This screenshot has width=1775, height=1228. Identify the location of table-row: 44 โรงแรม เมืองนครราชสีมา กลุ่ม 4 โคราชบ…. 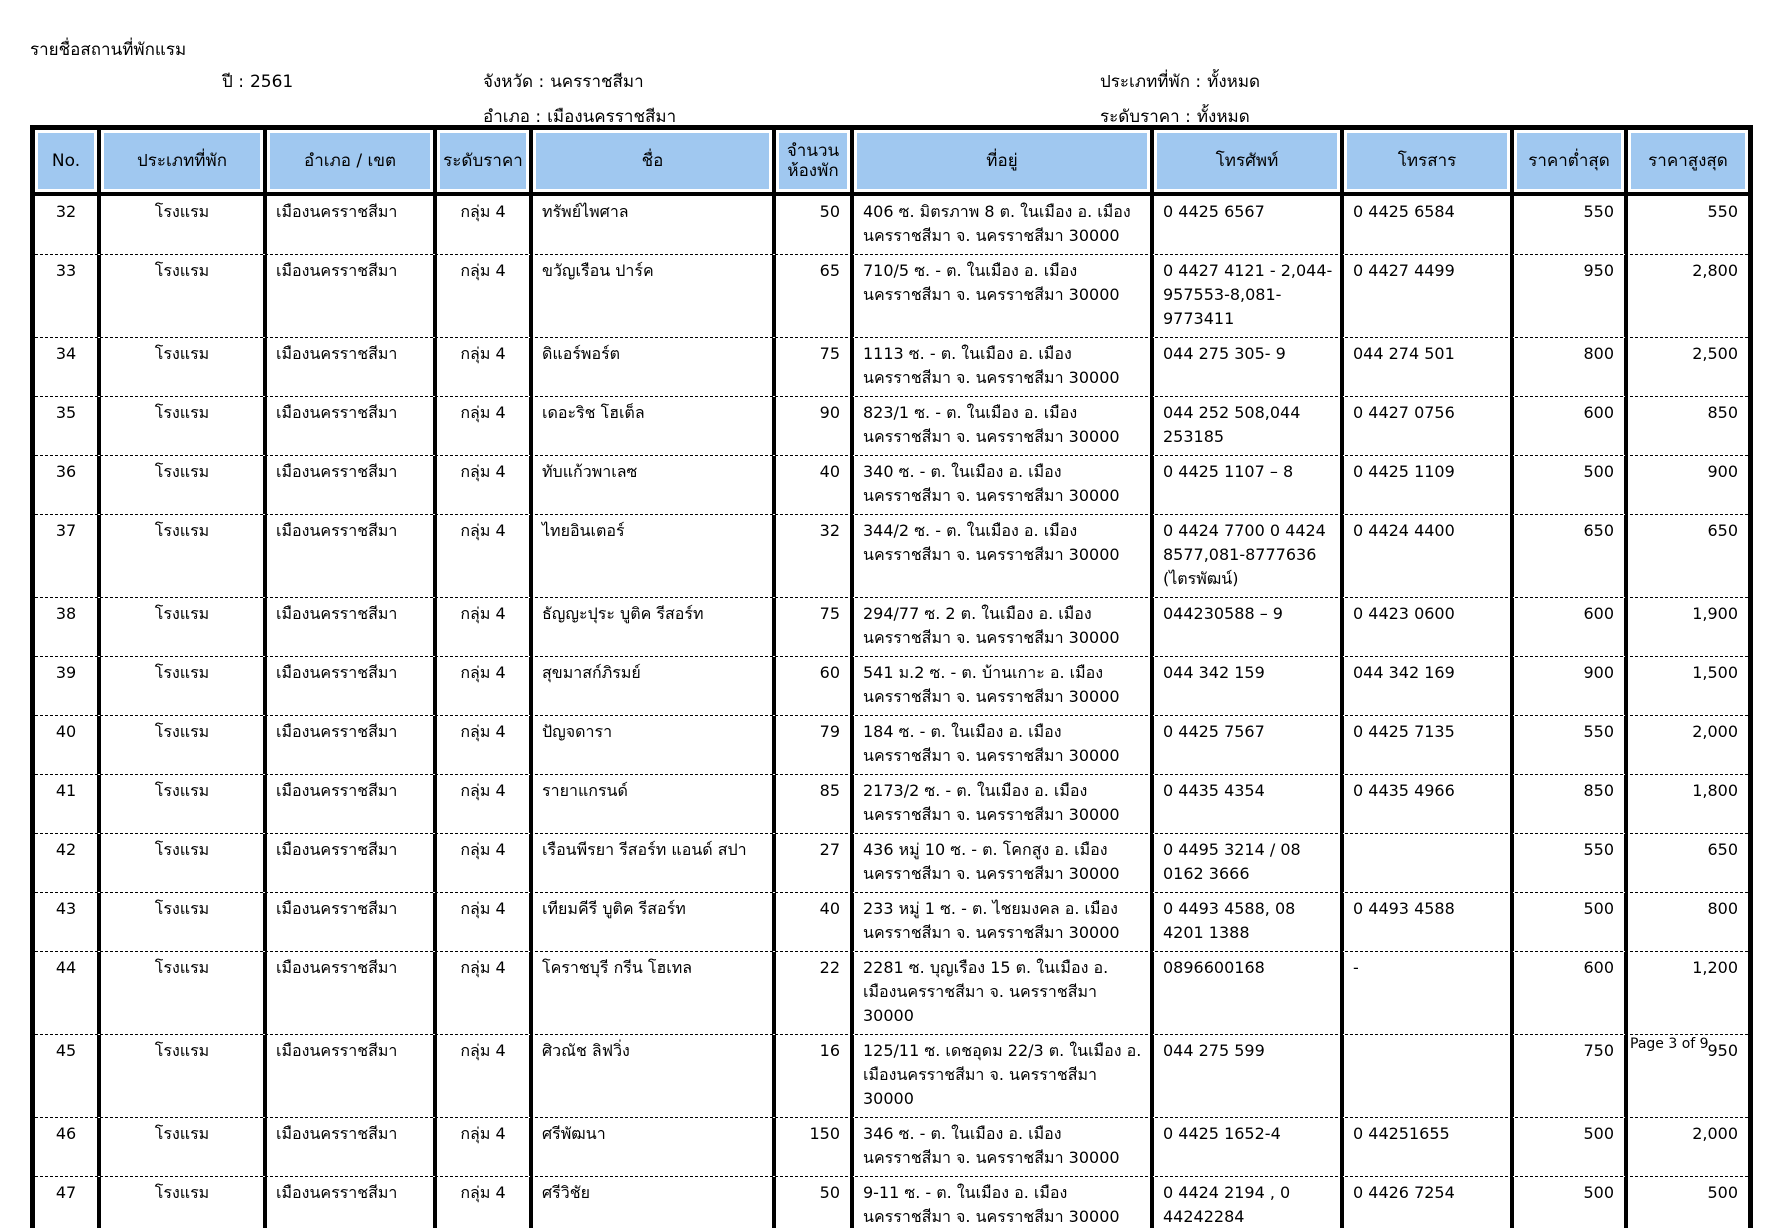
(891, 992).